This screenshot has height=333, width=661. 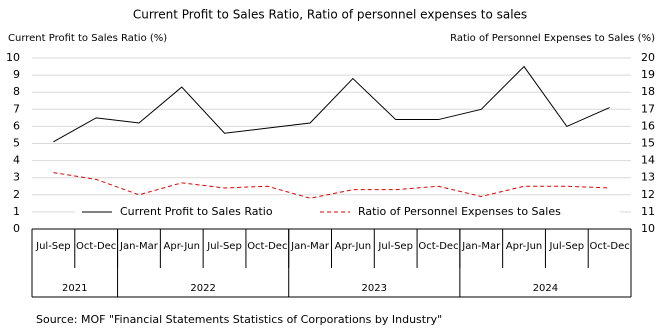 What do you see at coordinates (16, 211) in the screenshot?
I see `y-tick-label: 1` at bounding box center [16, 211].